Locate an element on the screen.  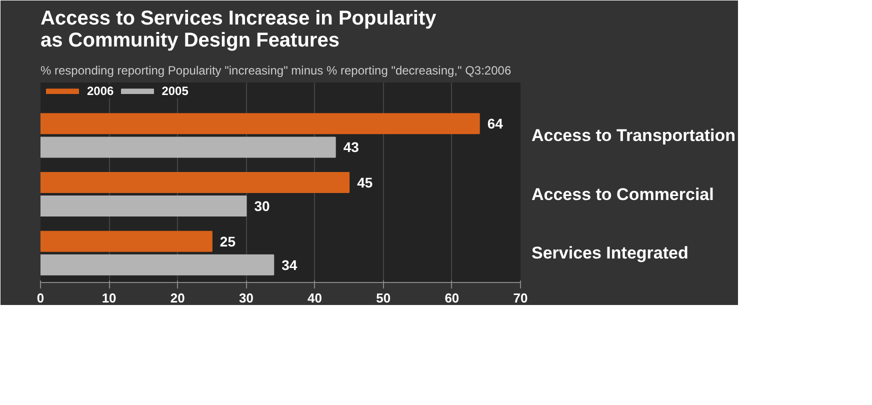
x-tick-label: 50 is located at coordinates (383, 298).